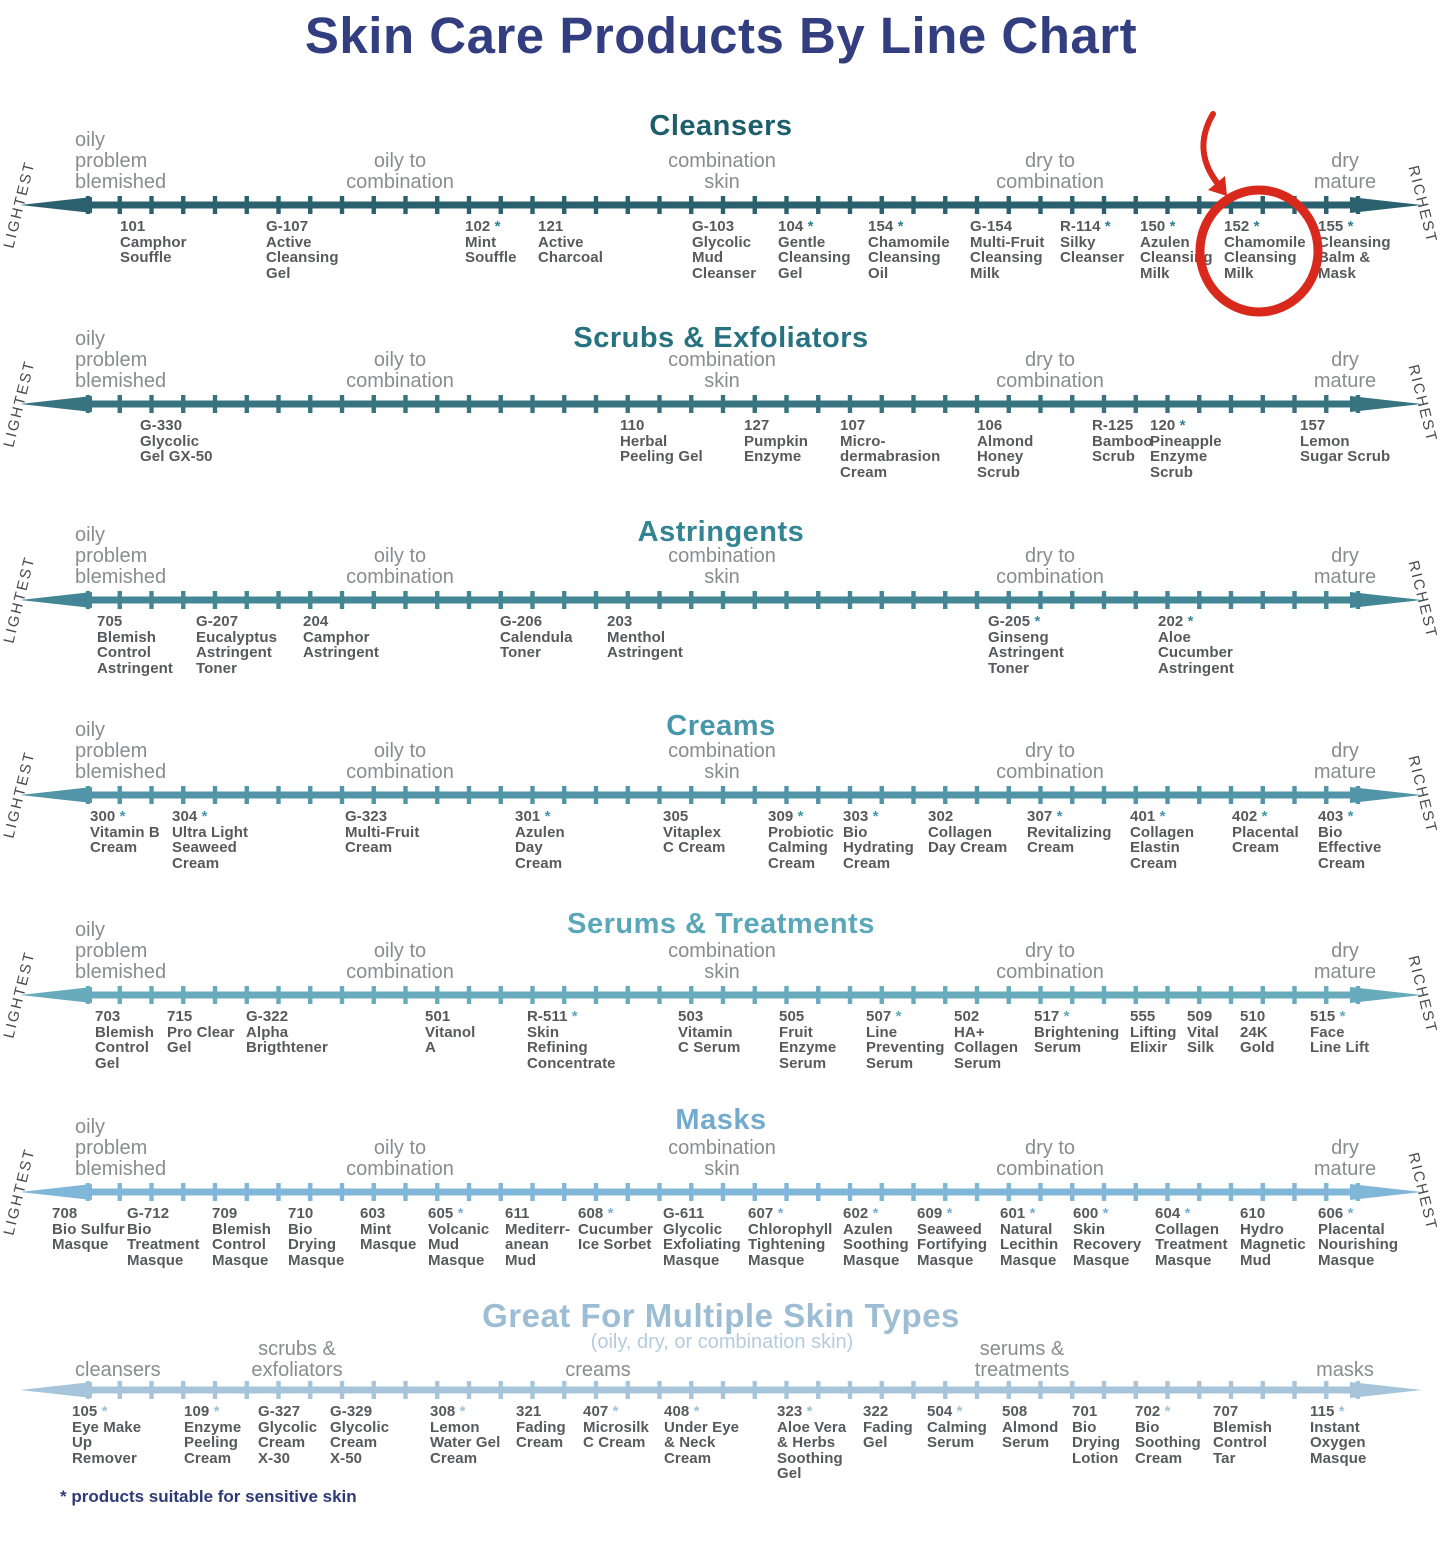 This screenshot has height=1544, width=1442. What do you see at coordinates (957, 1427) in the screenshot?
I see `product-item: 504 * Calming Serum` at bounding box center [957, 1427].